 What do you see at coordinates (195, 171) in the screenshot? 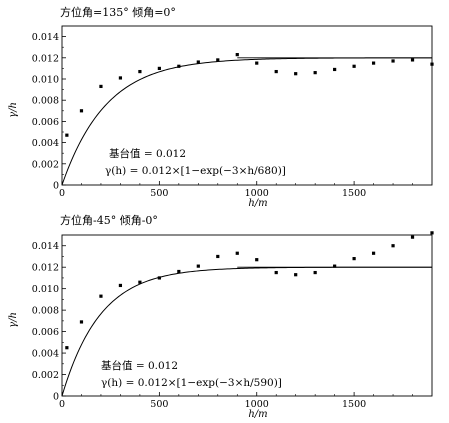
I see `model-formula: γ(h) = 0.012×[1−exp(−3×h/680)]` at bounding box center [195, 171].